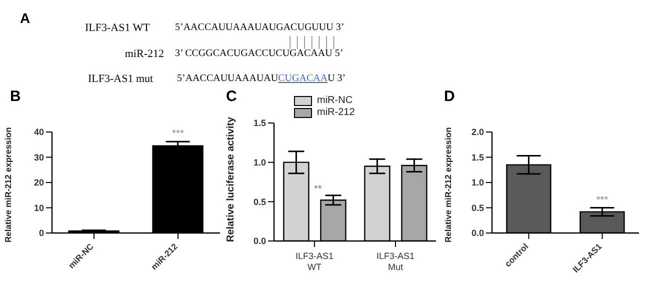 Image resolution: width=647 pixels, height=285 pixels. Describe the element at coordinates (39, 207) in the screenshot. I see `y-tick-label: 10` at that location.